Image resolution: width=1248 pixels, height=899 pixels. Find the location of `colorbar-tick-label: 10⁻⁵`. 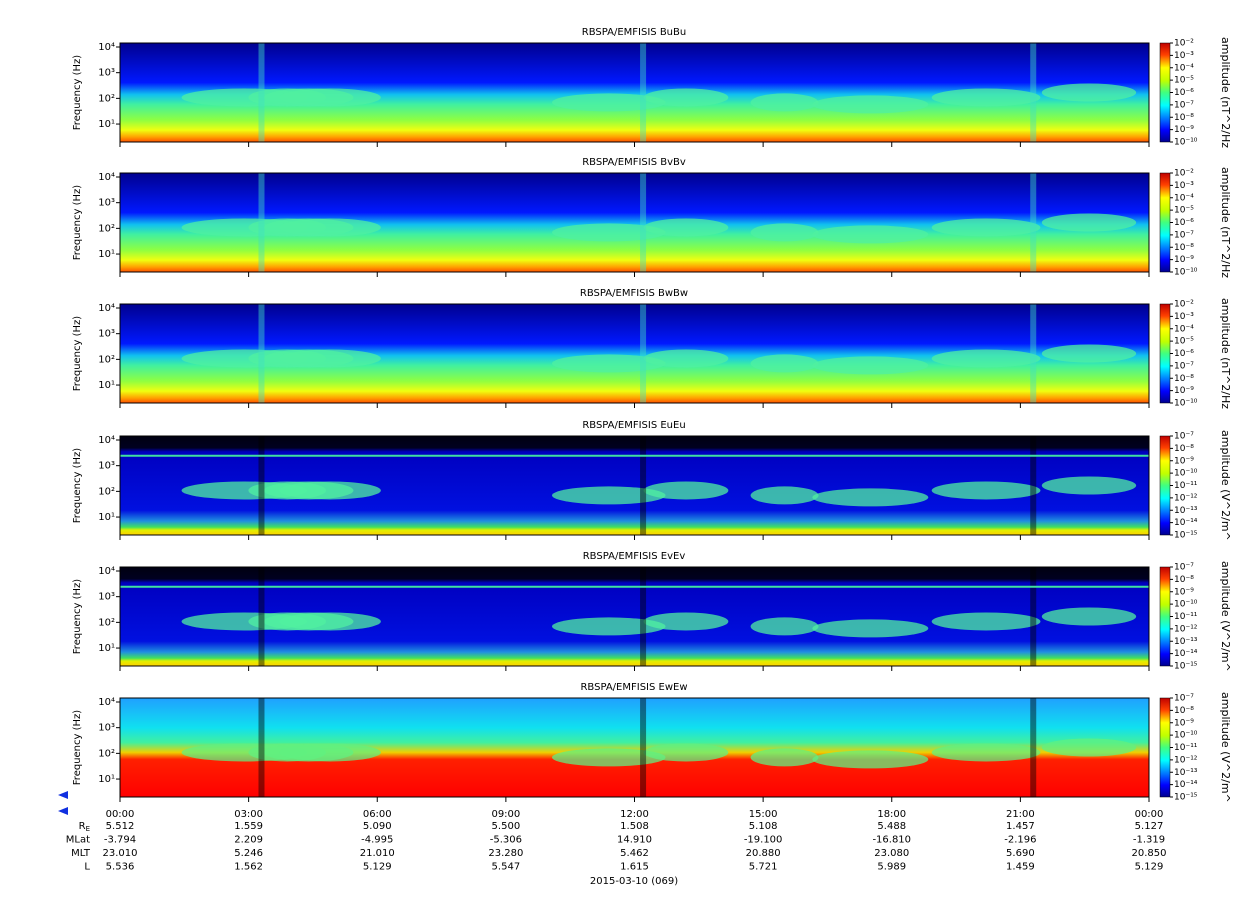

colorbar-tick-label: 10⁻⁵ is located at coordinates (1184, 211).